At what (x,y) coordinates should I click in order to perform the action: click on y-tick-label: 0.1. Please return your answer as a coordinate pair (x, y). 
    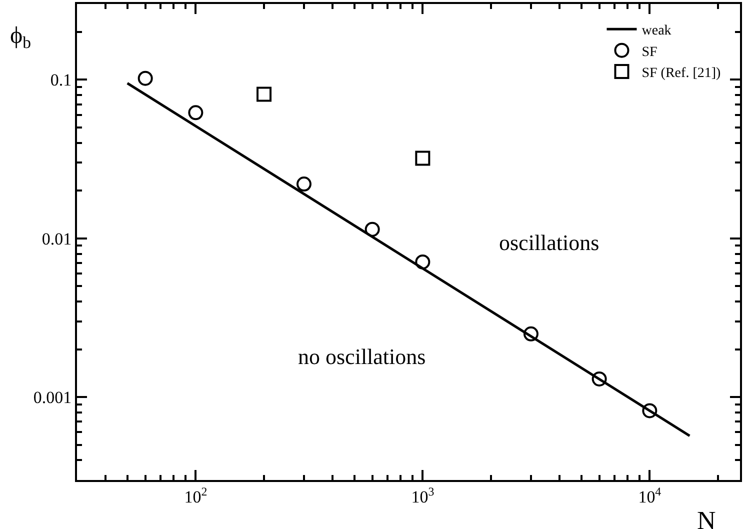
    Looking at the image, I should click on (61, 80).